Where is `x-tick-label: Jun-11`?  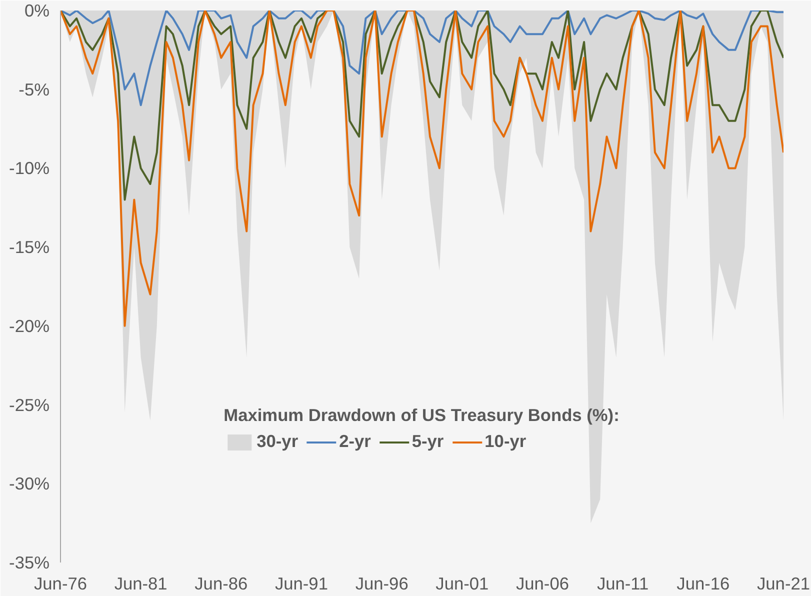
x-tick-label: Jun-11 is located at coordinates (622, 584).